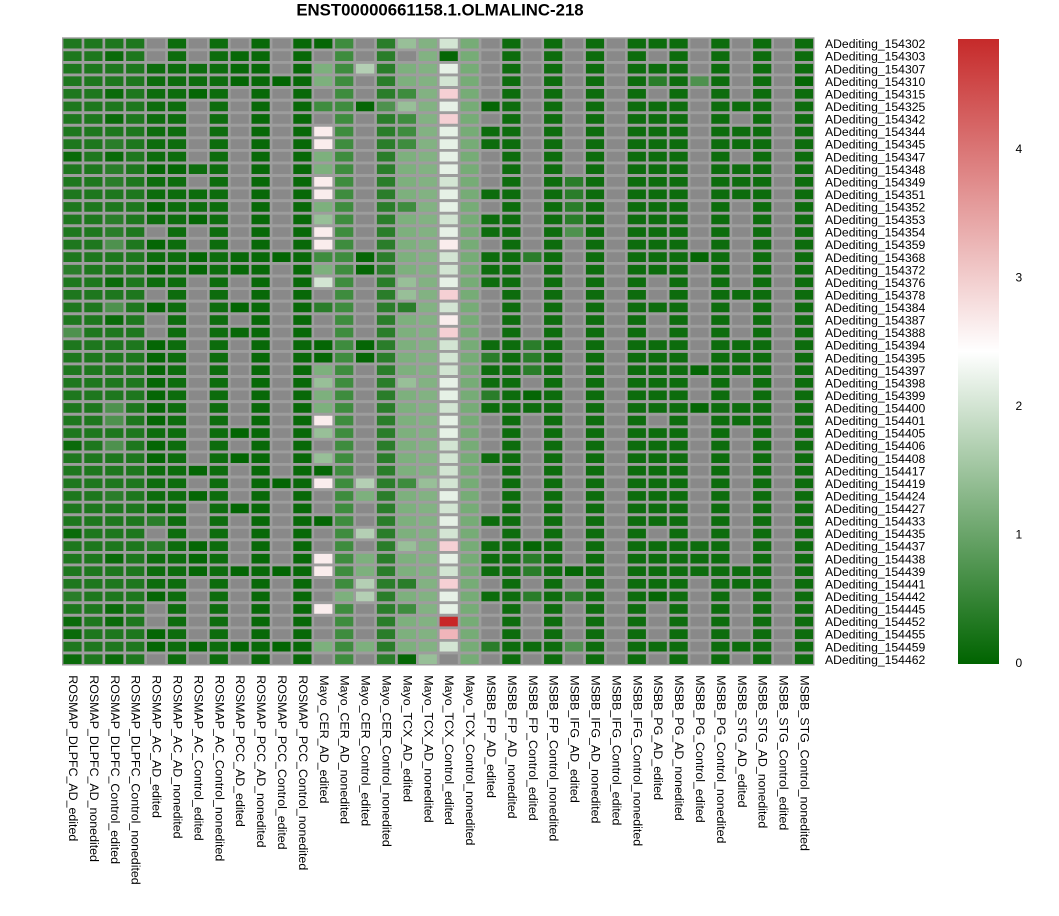  What do you see at coordinates (700, 749) in the screenshot?
I see `svg-text: MSBB_PG_Control_edited` at bounding box center [700, 749].